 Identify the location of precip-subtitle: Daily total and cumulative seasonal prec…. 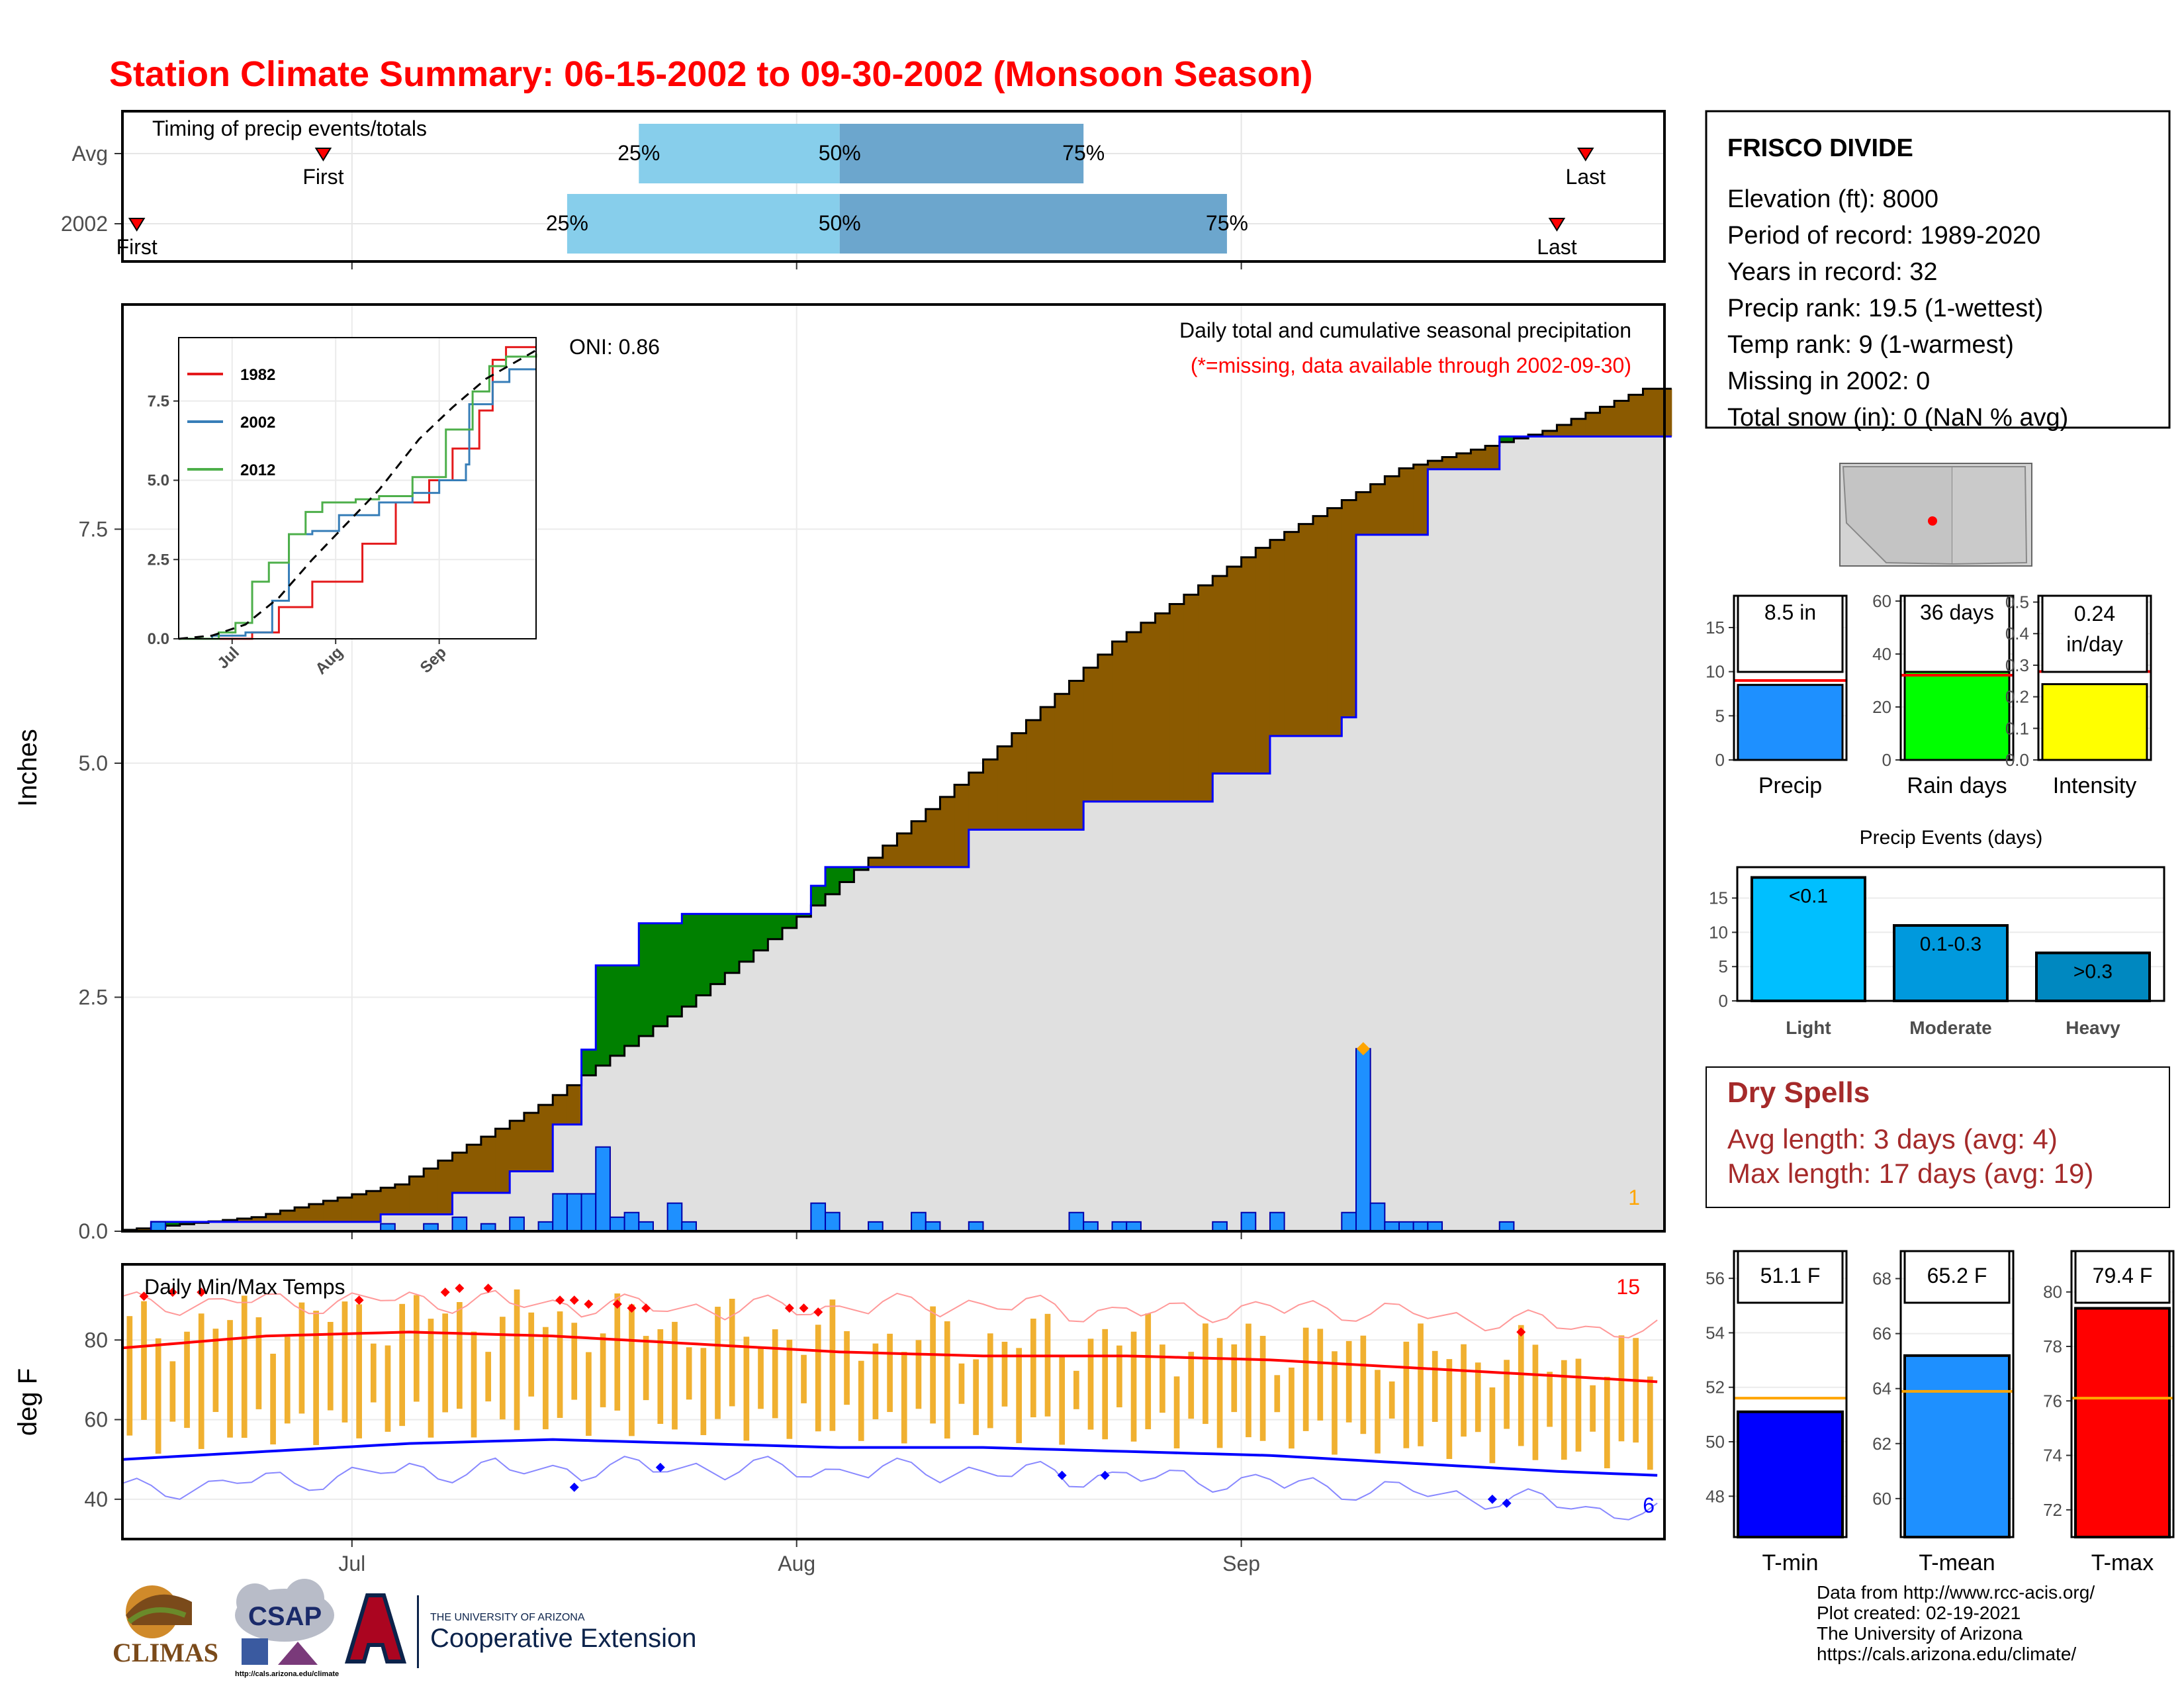
(1405, 330).